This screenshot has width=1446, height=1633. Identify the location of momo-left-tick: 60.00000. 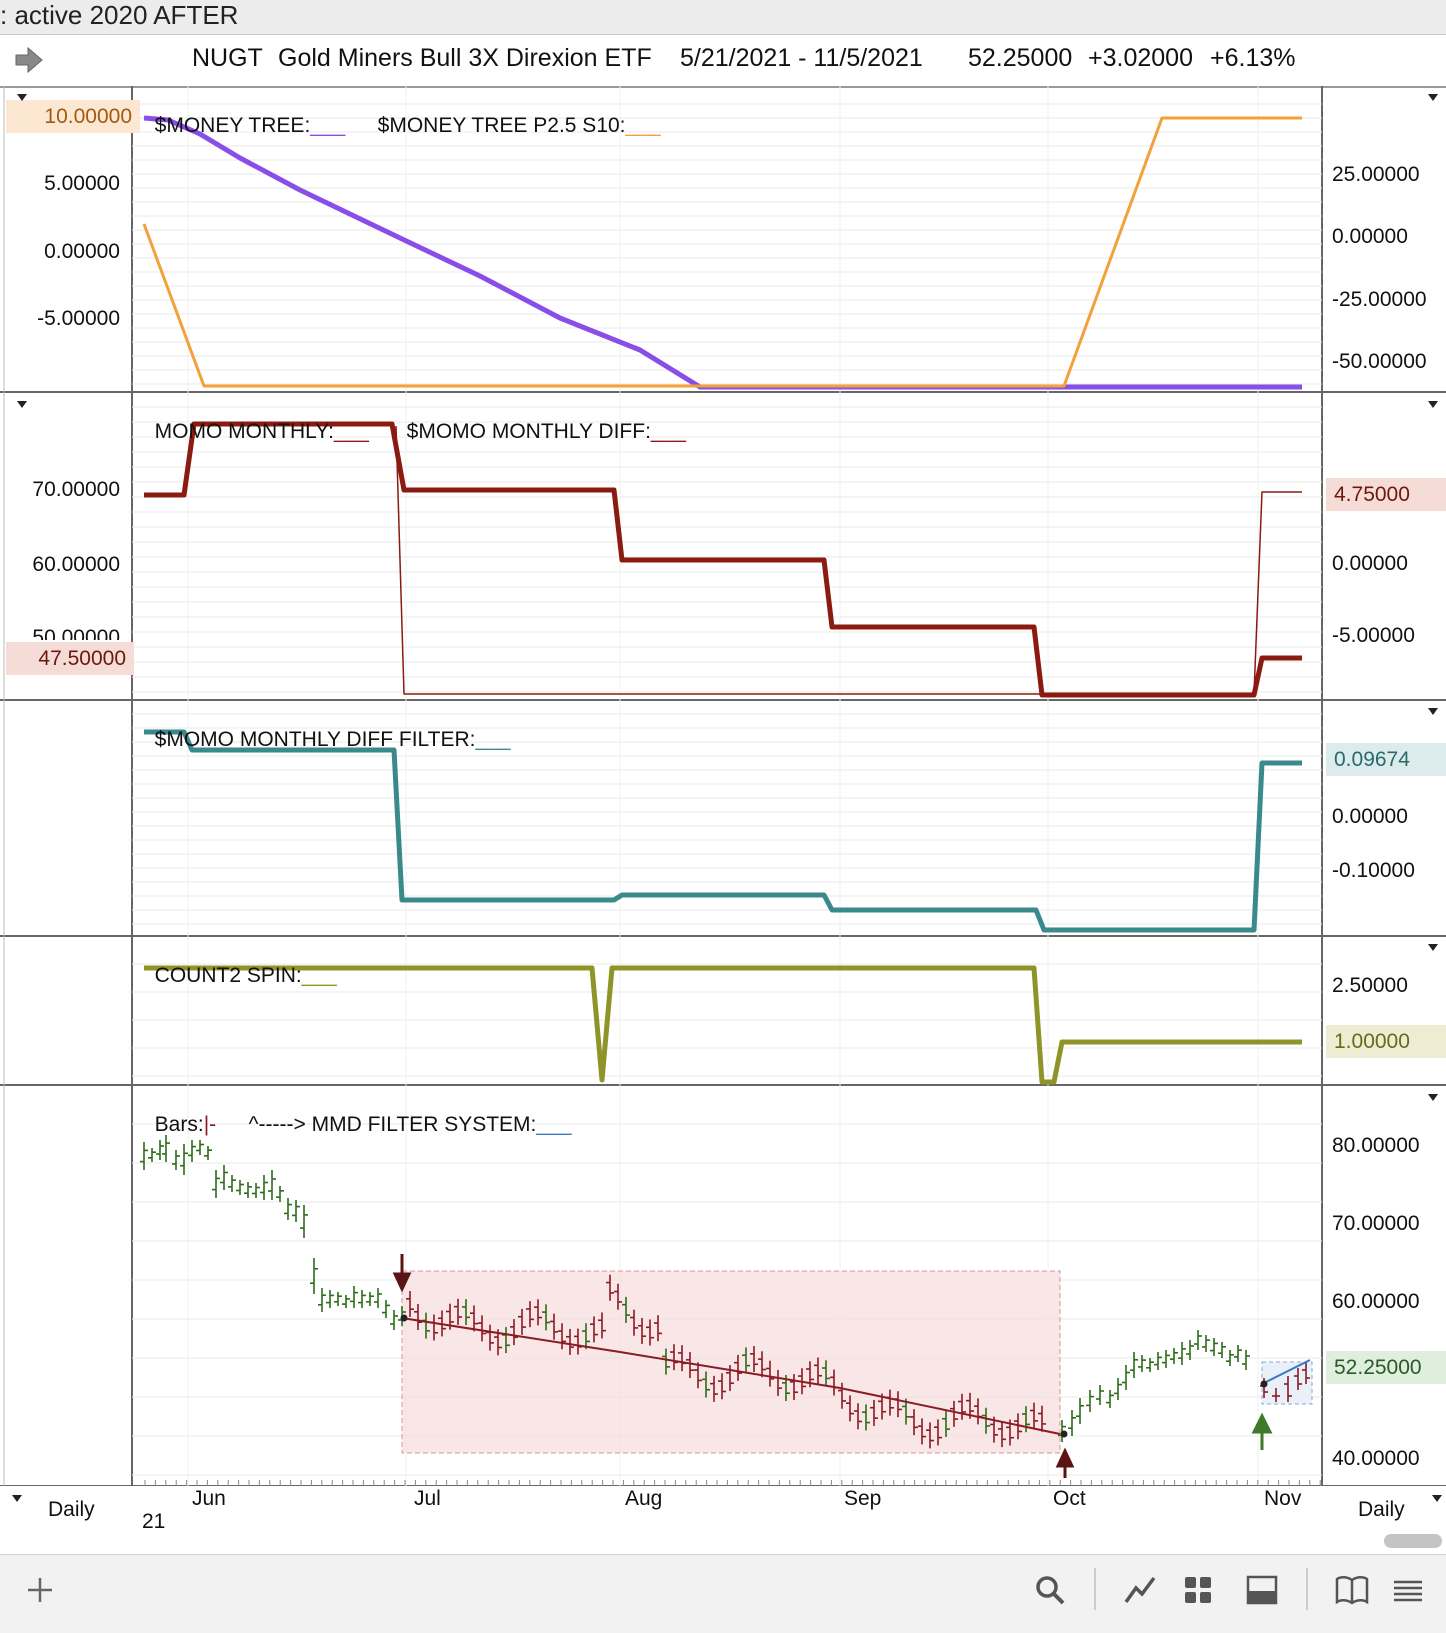
(76, 564).